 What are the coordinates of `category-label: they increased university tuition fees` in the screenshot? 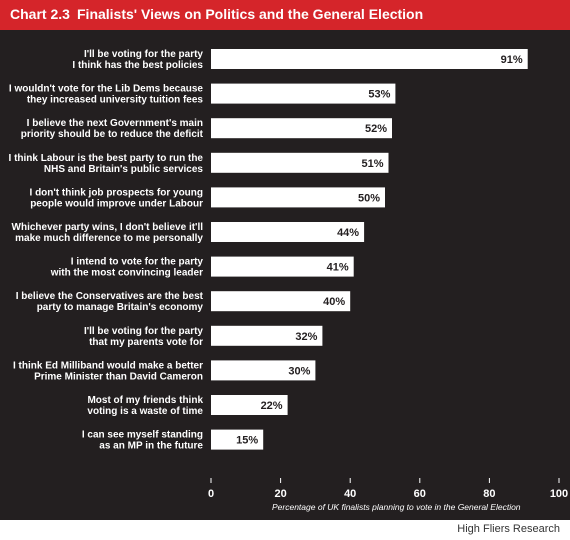 It's located at (115, 100).